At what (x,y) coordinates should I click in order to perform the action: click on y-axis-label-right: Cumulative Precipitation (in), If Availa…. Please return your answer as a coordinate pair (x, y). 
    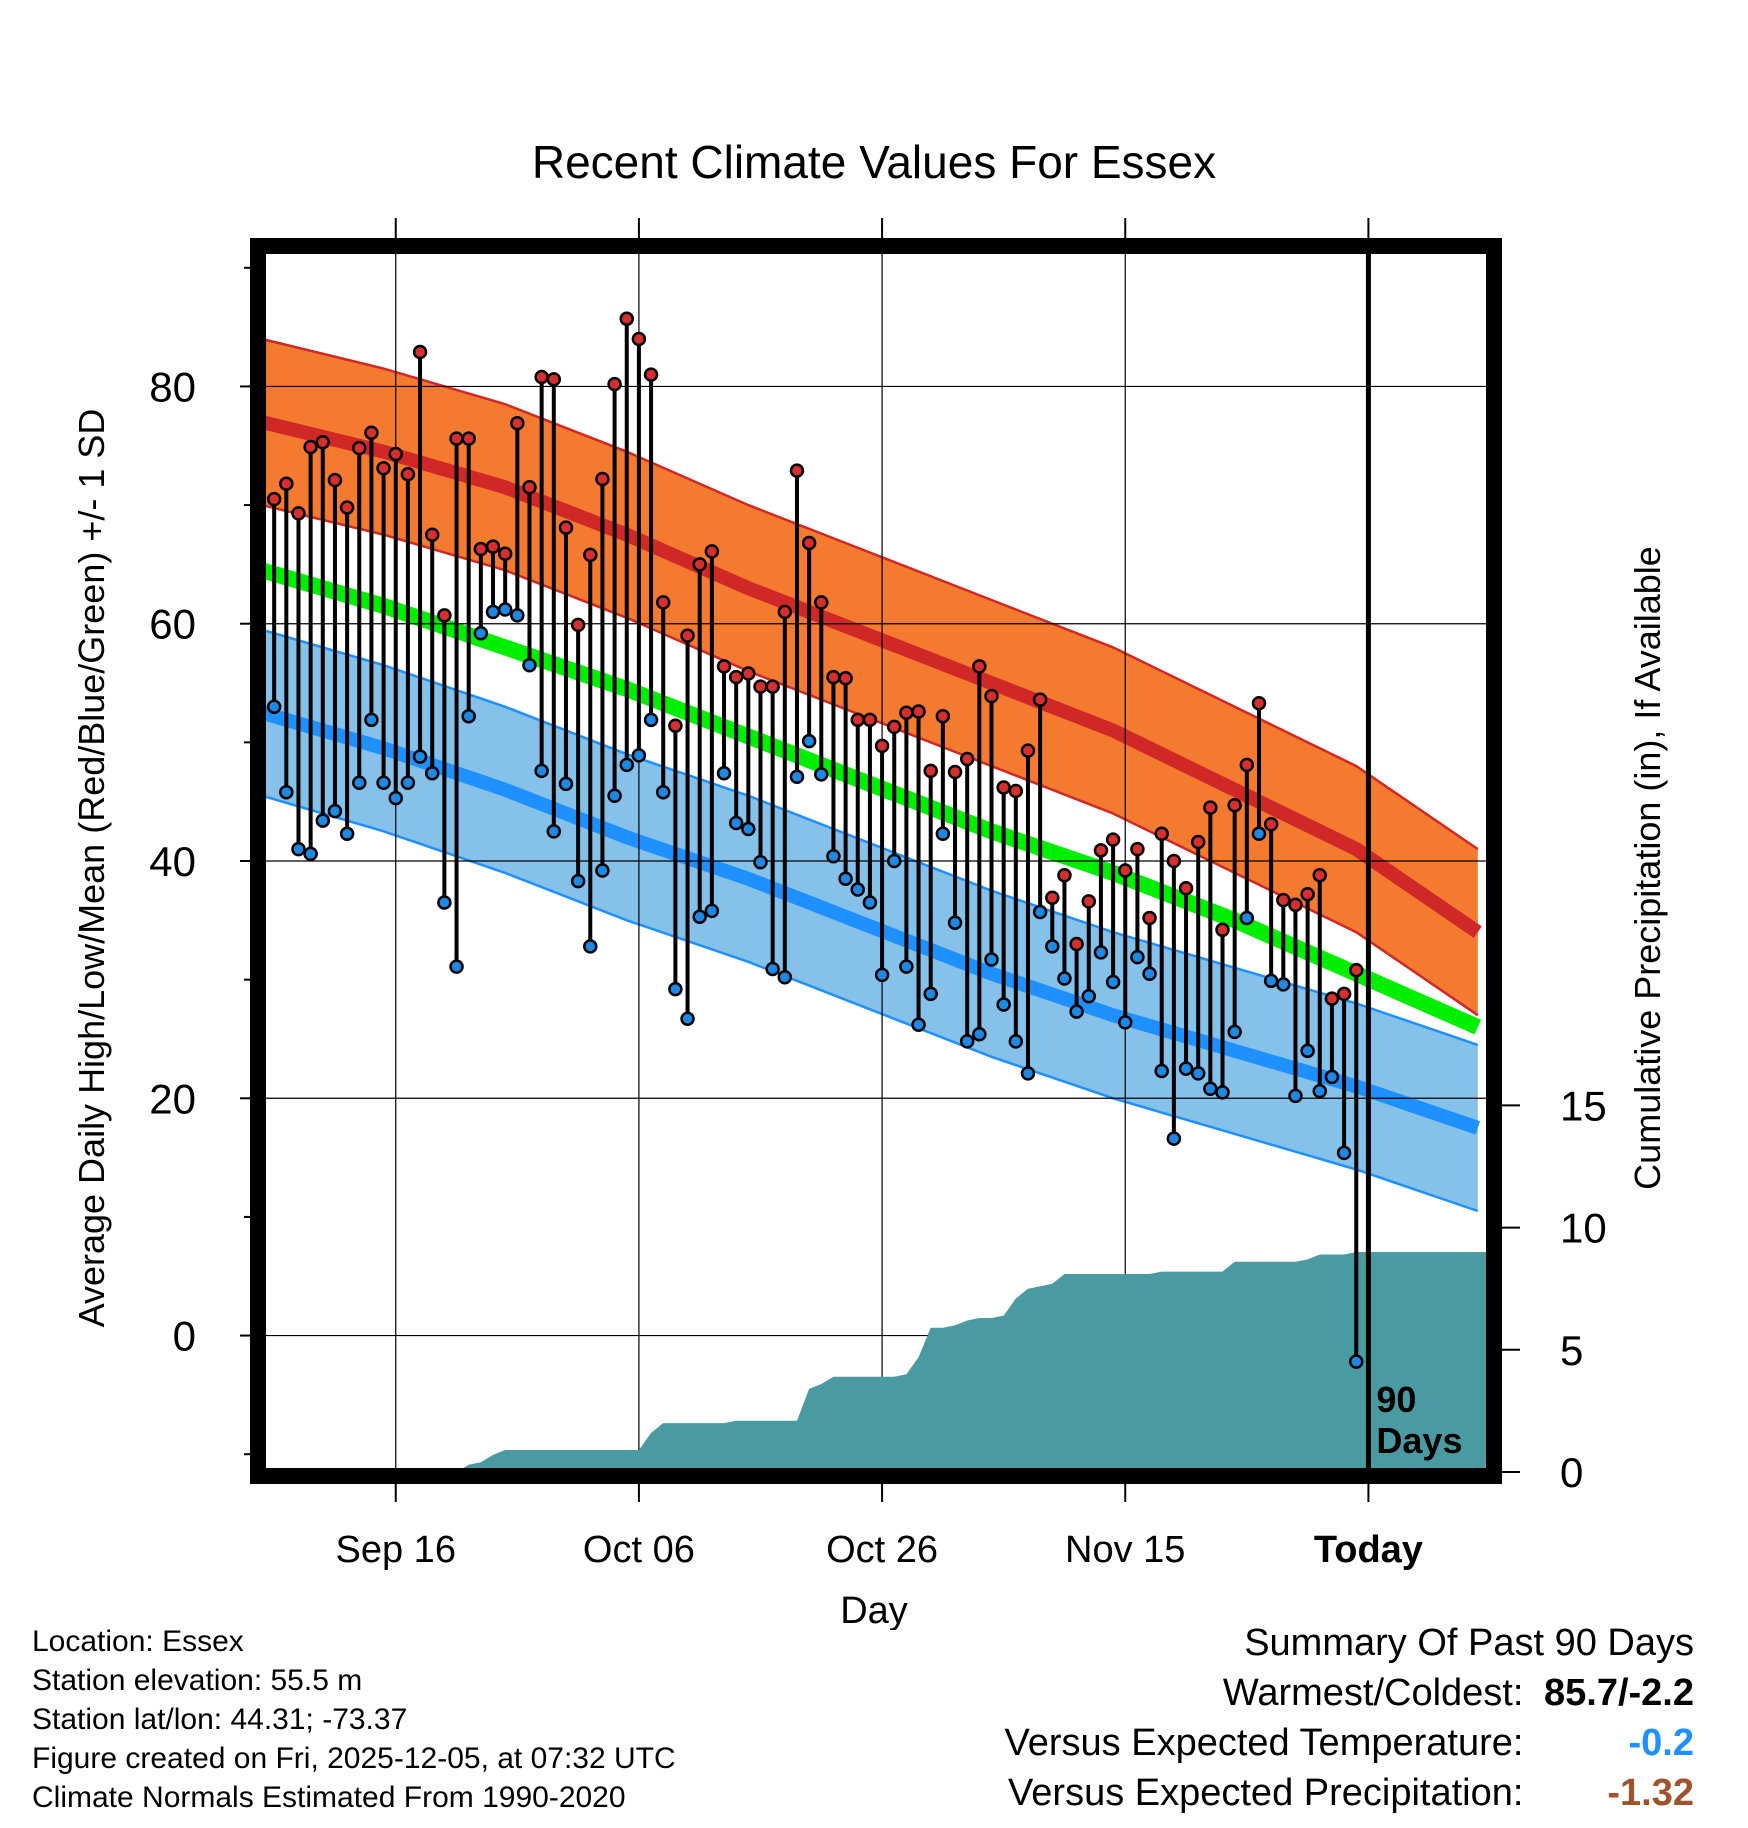
    Looking at the image, I should click on (1647, 868).